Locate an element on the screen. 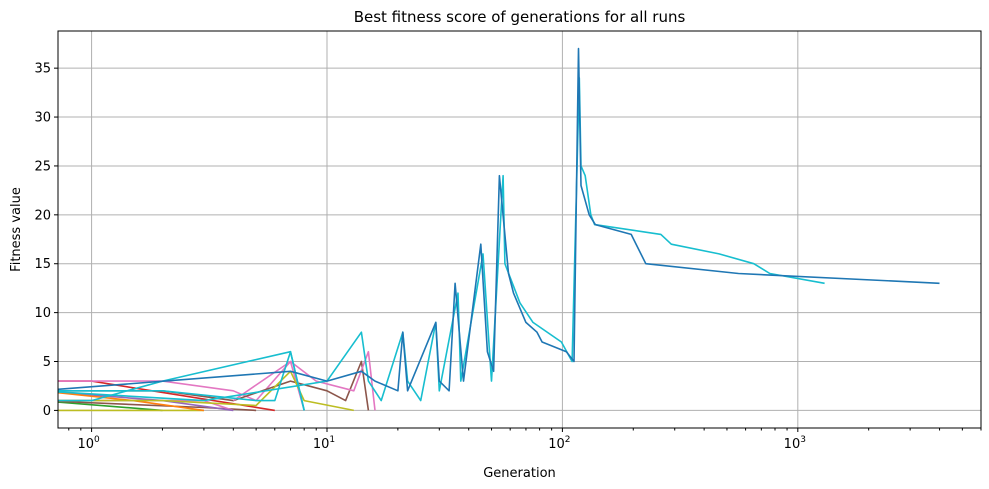  x-tick-exponent: 2 is located at coordinates (568, 440).